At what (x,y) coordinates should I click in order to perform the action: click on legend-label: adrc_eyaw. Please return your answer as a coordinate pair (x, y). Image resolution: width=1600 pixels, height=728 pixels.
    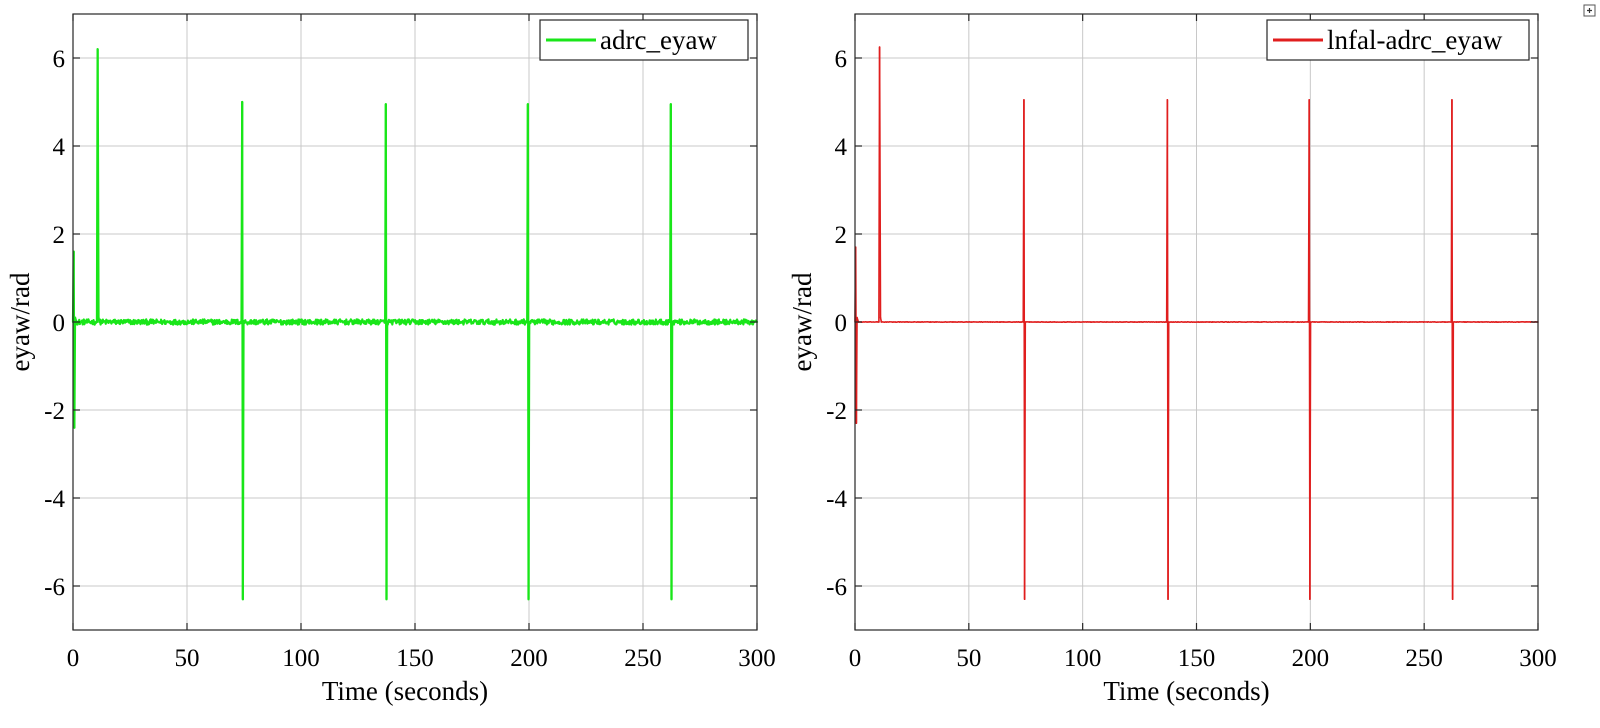
    Looking at the image, I should click on (658, 40).